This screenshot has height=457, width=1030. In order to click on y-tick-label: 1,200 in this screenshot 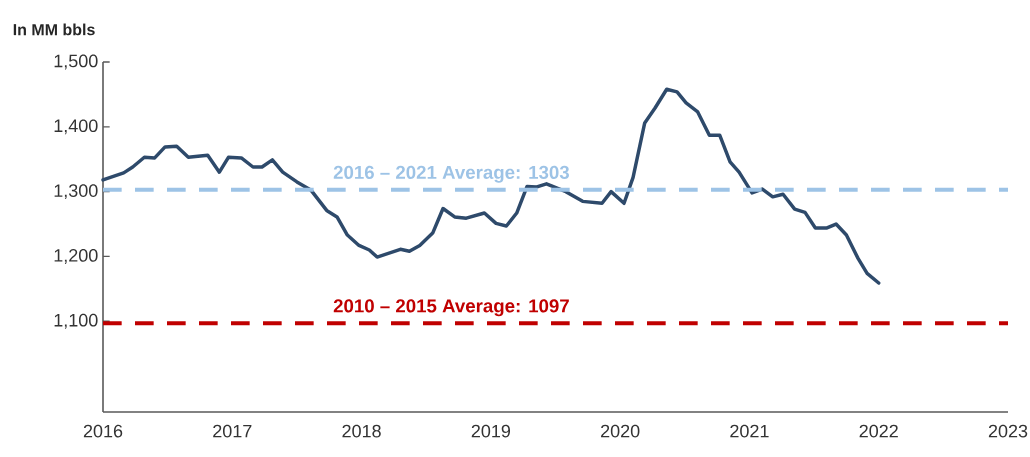, I will do `click(76, 256)`.